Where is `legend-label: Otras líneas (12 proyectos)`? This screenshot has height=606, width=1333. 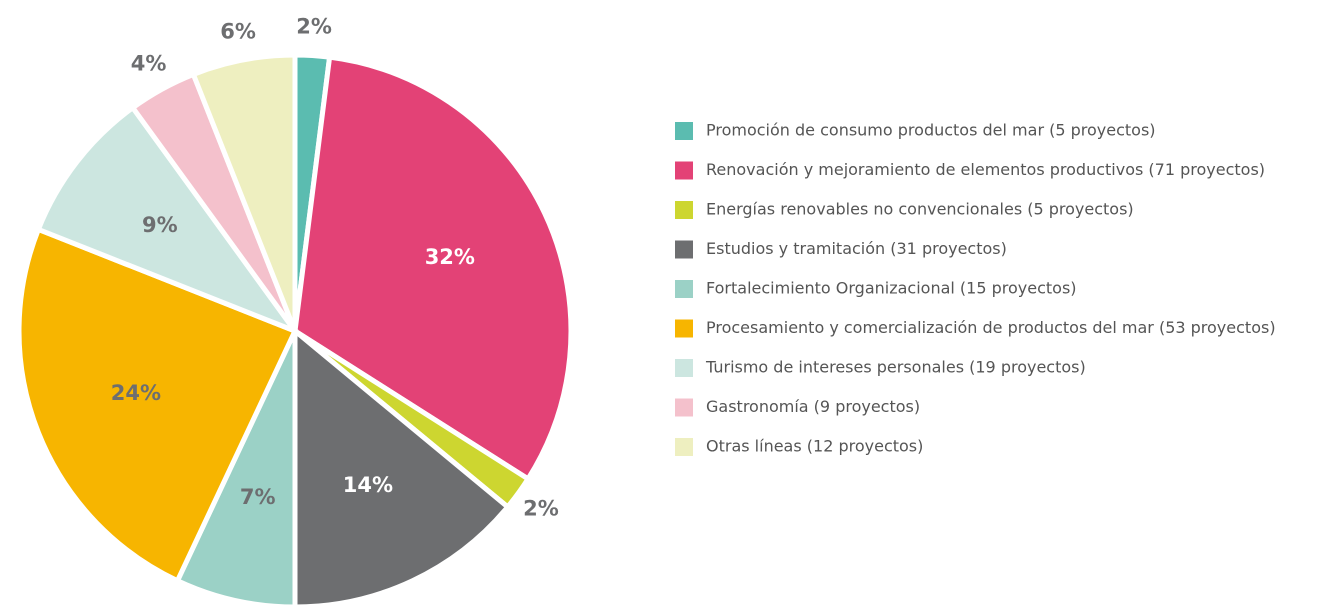
legend-label: Otras líneas (12 proyectos) is located at coordinates (814, 446).